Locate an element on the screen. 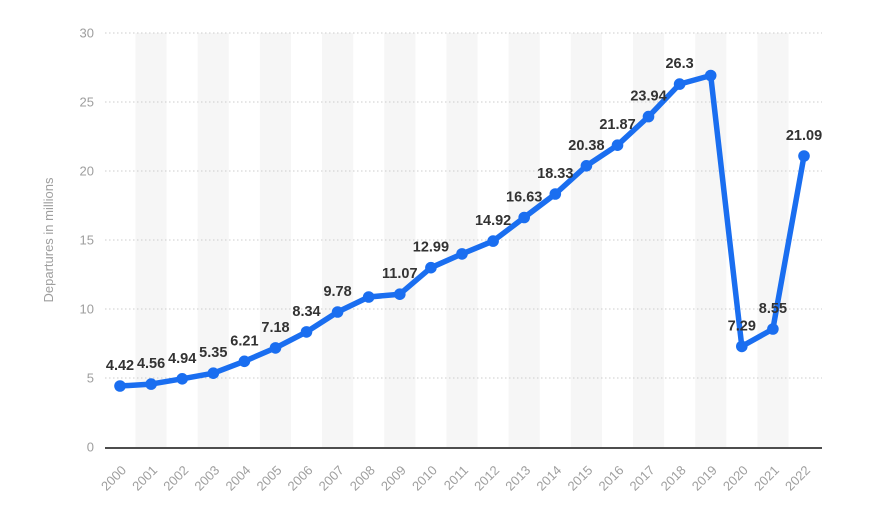 This screenshot has height=509, width=880. x-axis-tick-label: 2020 is located at coordinates (735, 478).